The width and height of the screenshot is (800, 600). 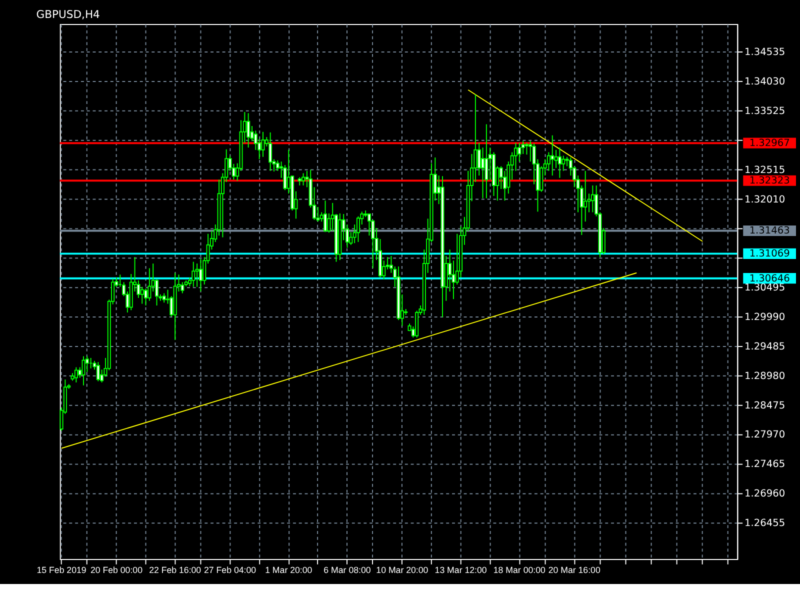 What do you see at coordinates (574, 570) in the screenshot?
I see `x-tick-label: 20 Mar 16:00` at bounding box center [574, 570].